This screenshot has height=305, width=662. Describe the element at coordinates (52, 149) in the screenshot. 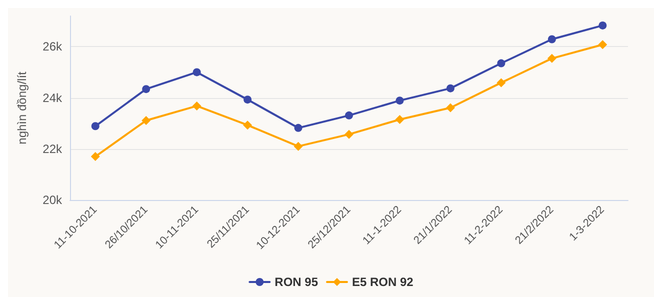

I see `y-tick-label: 22k` at that location.